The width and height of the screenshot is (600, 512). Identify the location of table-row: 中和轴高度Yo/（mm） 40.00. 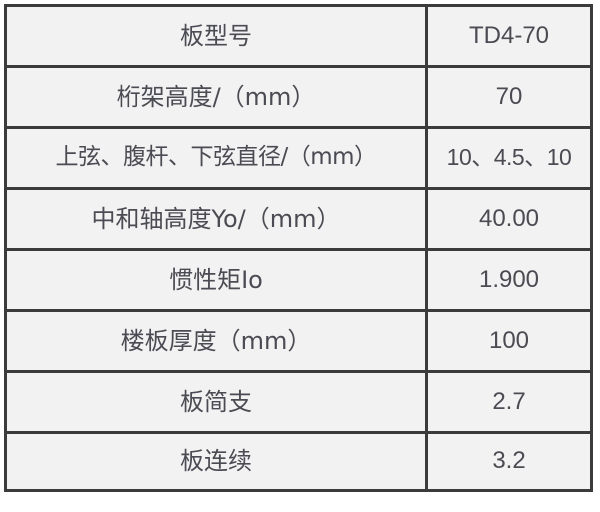
(298, 217).